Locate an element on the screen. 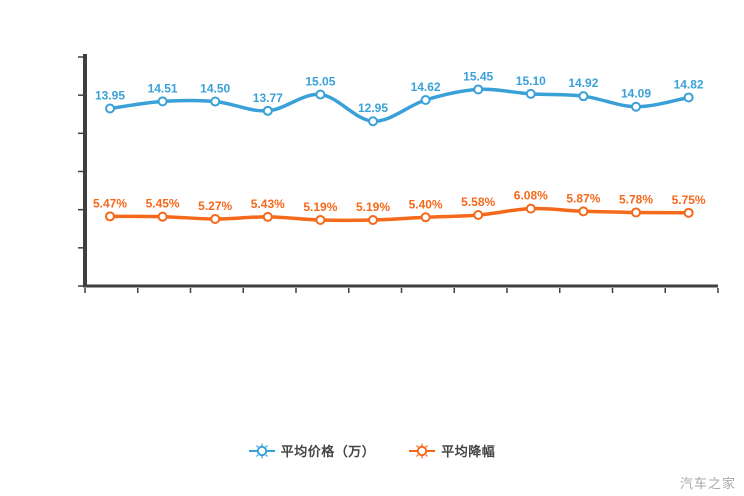  orange-ray-donut-icon is located at coordinates (422, 450).